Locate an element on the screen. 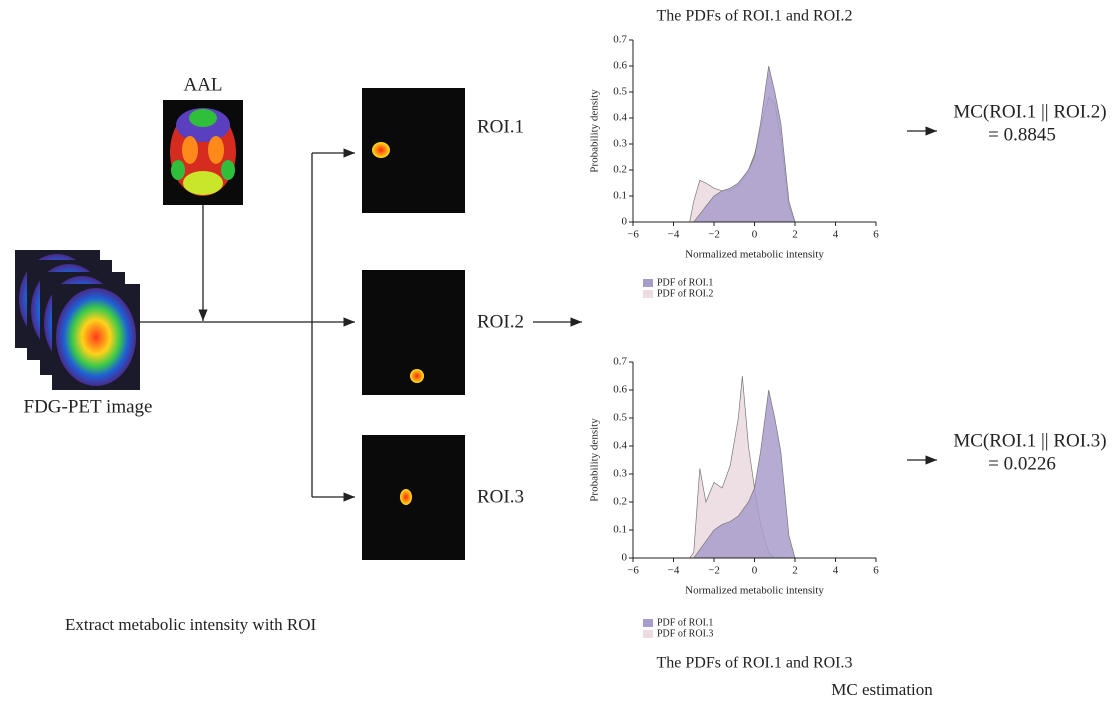 Image resolution: width=1118 pixels, height=706 pixels. atlas-image is located at coordinates (203, 152).